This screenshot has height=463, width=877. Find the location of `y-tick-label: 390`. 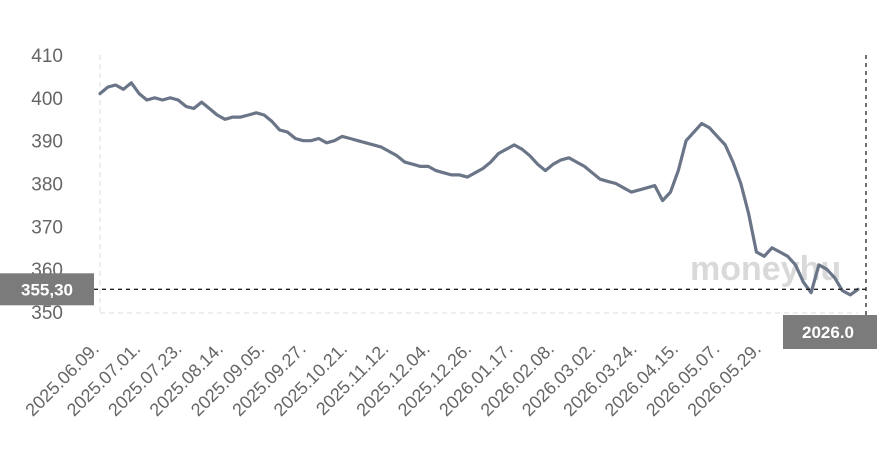

y-tick-label: 390 is located at coordinates (47, 142).